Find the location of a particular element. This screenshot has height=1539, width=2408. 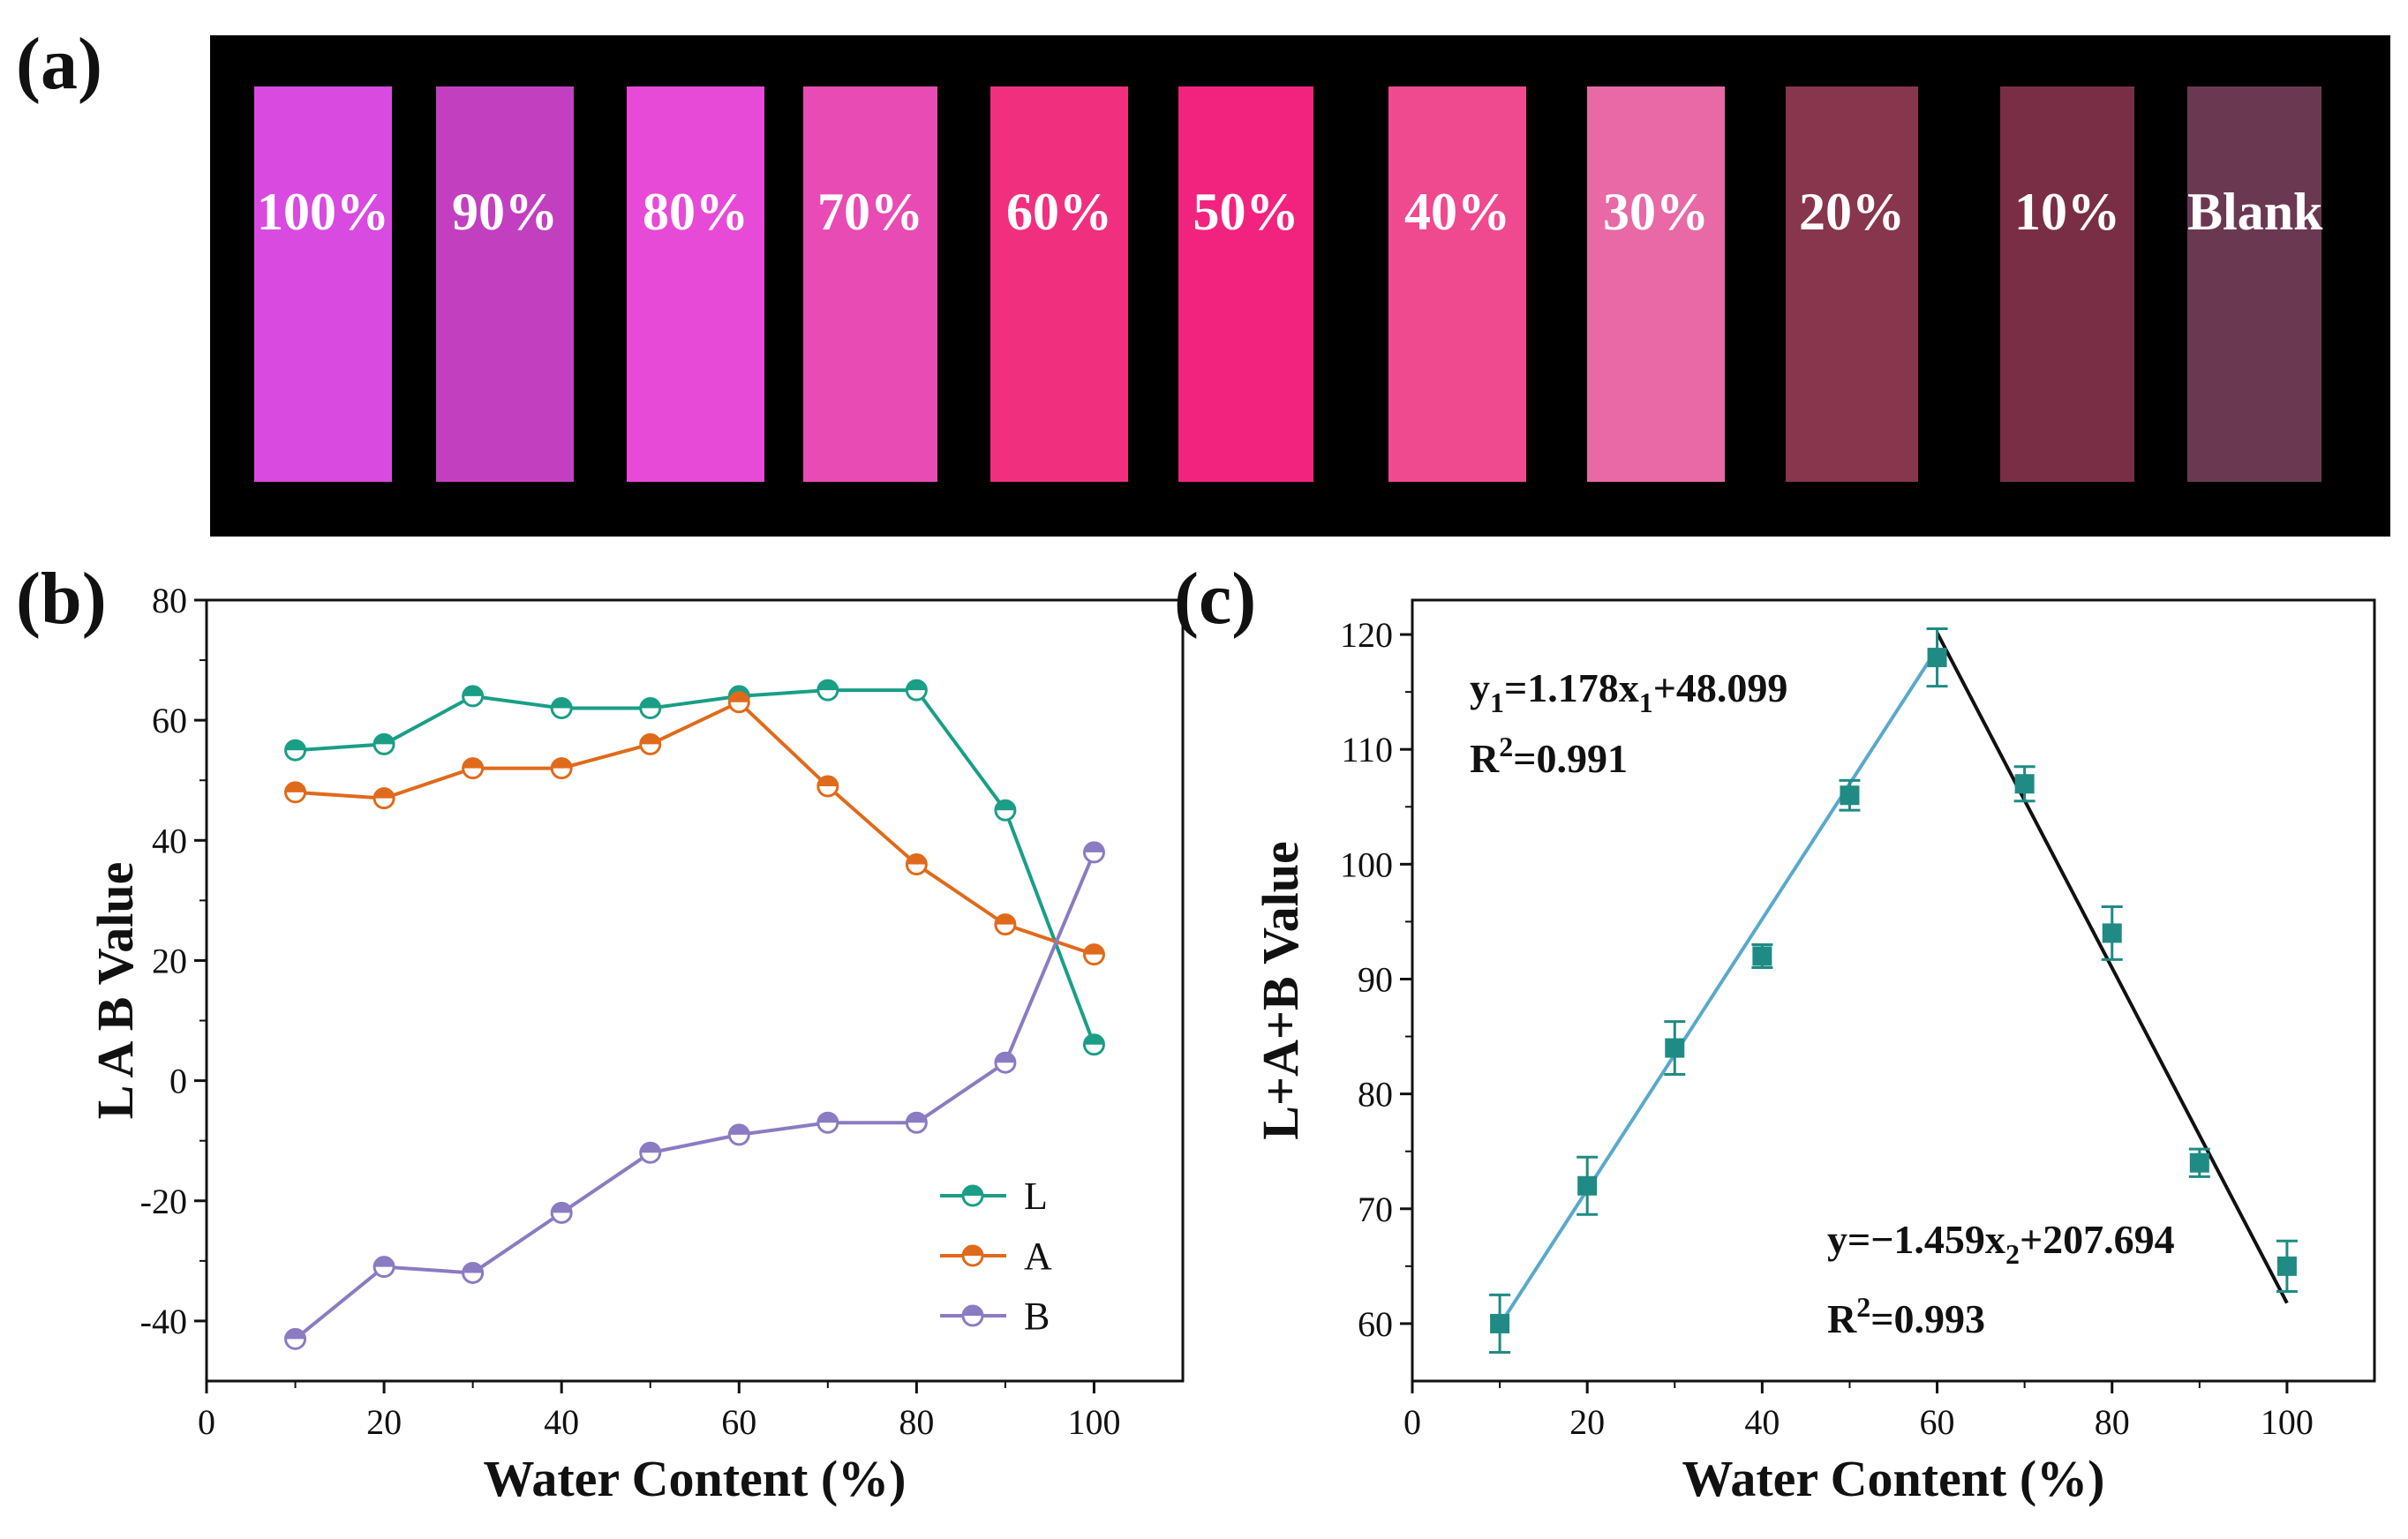

test-strip: 80% is located at coordinates (695, 284).